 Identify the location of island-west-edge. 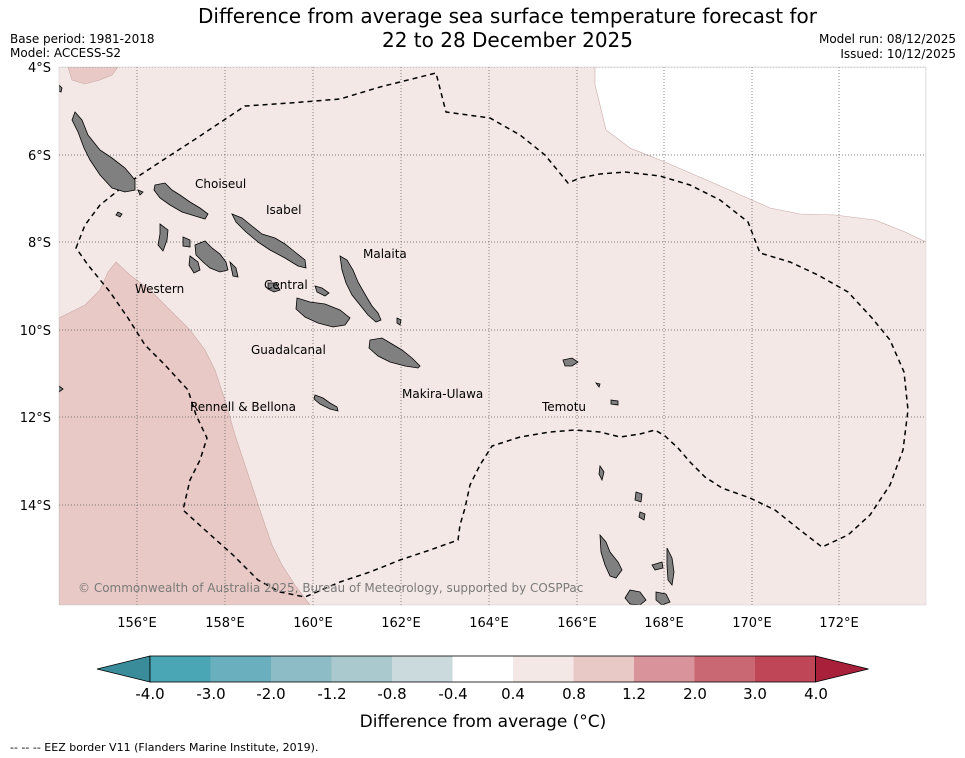
(61, 389).